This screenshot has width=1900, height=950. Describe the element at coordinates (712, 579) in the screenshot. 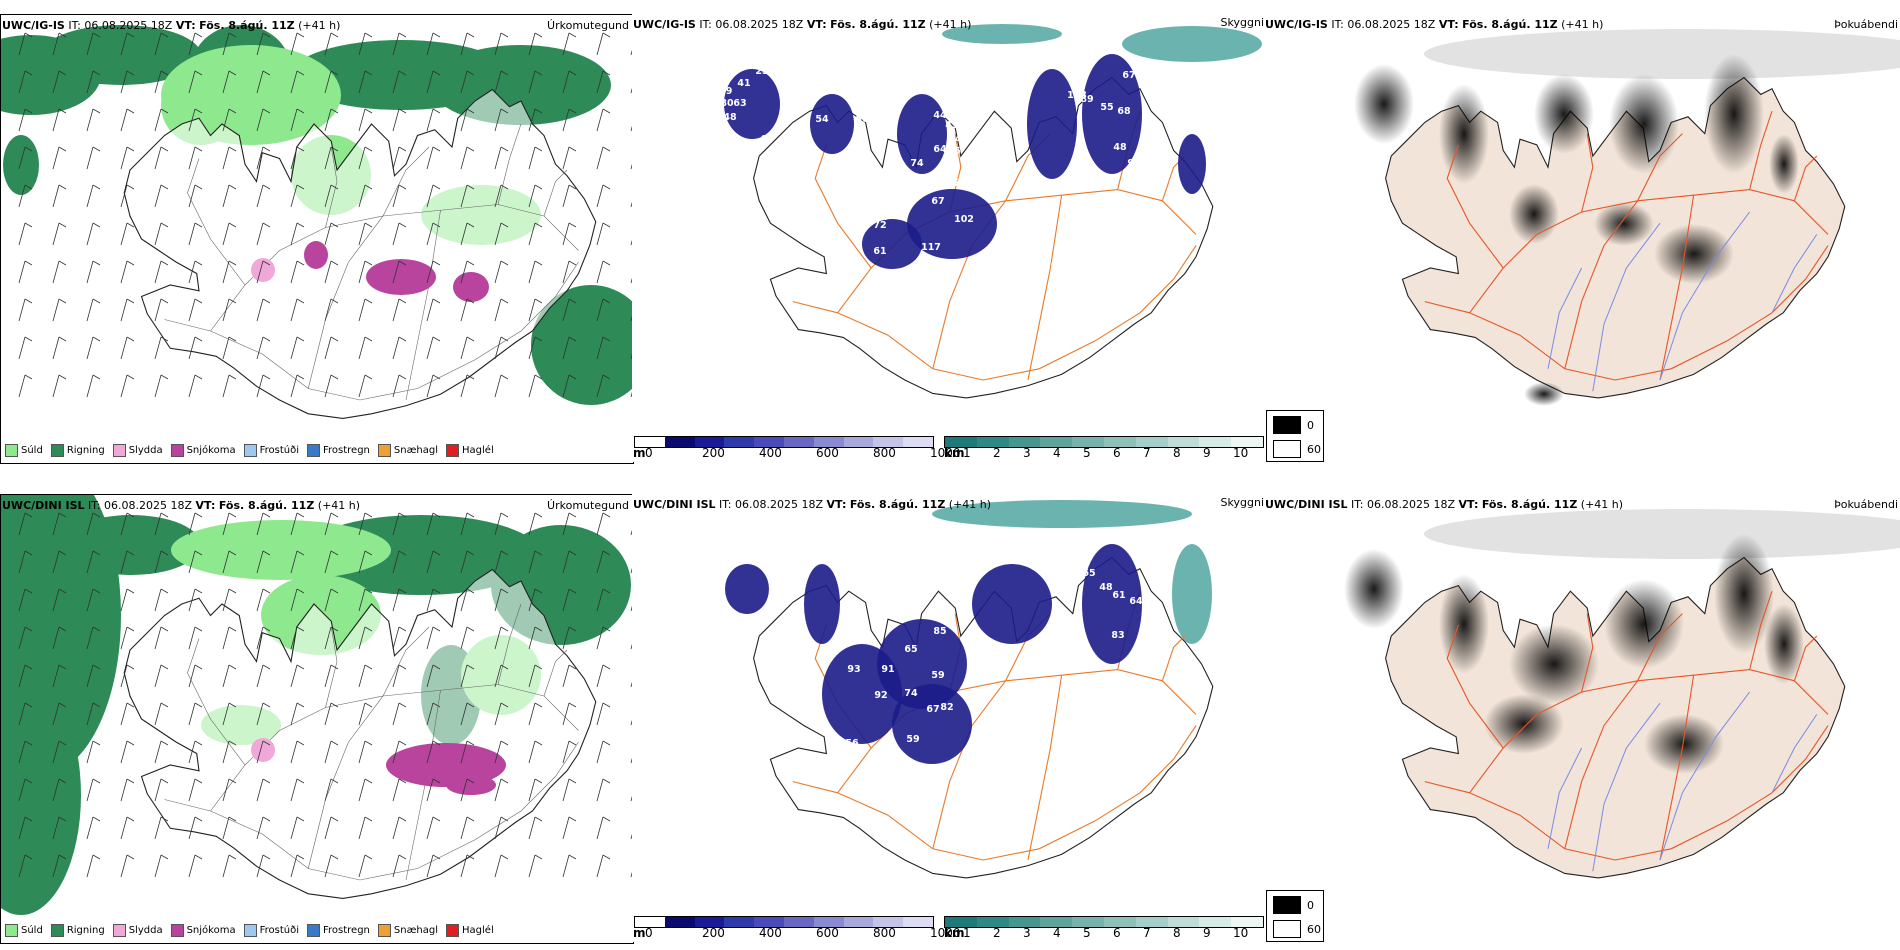

I see `snow-depth-label: 58` at that location.